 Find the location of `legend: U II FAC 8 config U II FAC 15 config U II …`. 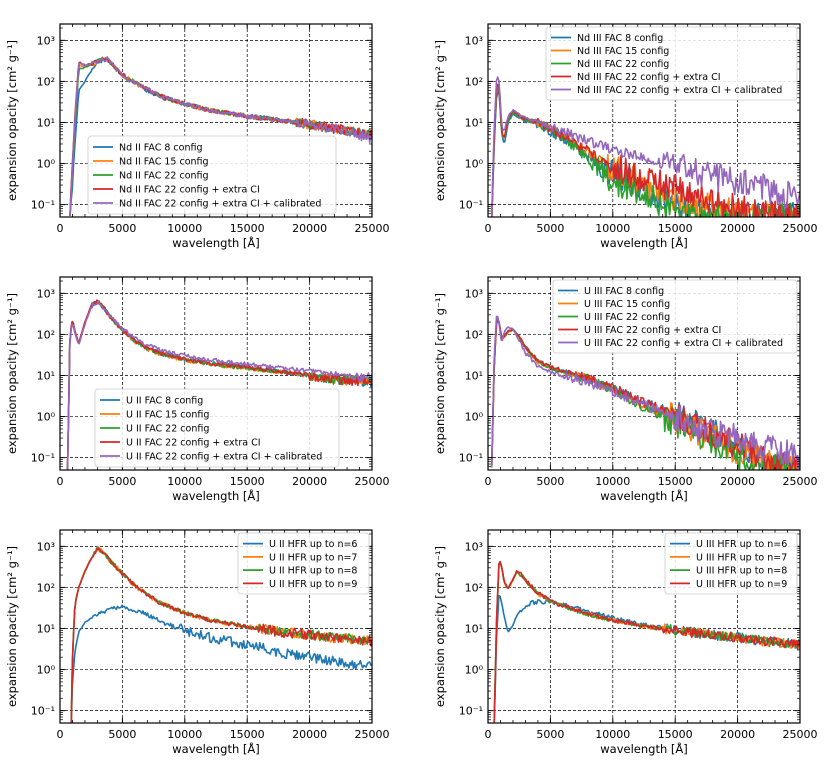

legend: U II FAC 8 config U II FAC 15 config U II … is located at coordinates (217, 428).